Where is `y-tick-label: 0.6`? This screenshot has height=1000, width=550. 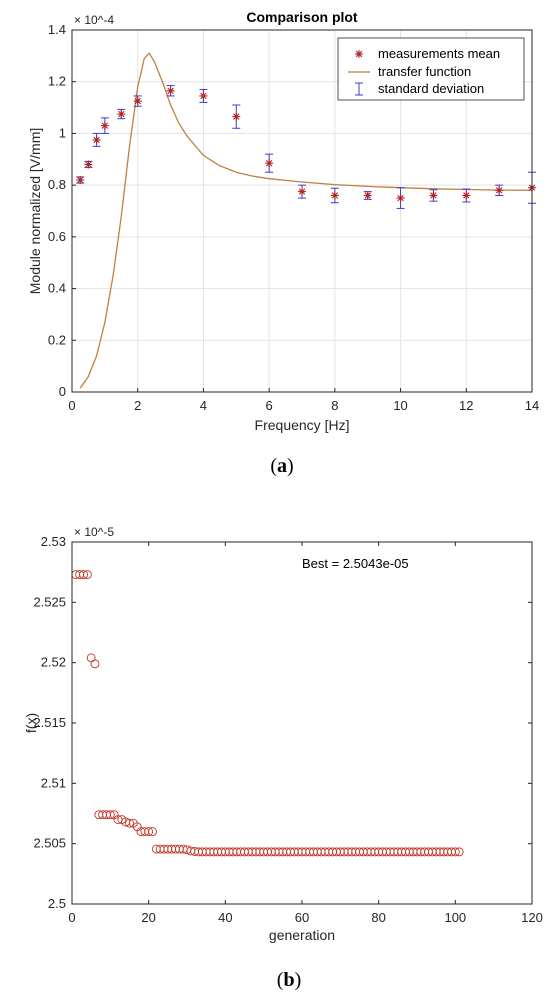
y-tick-label: 0.6 is located at coordinates (57, 236).